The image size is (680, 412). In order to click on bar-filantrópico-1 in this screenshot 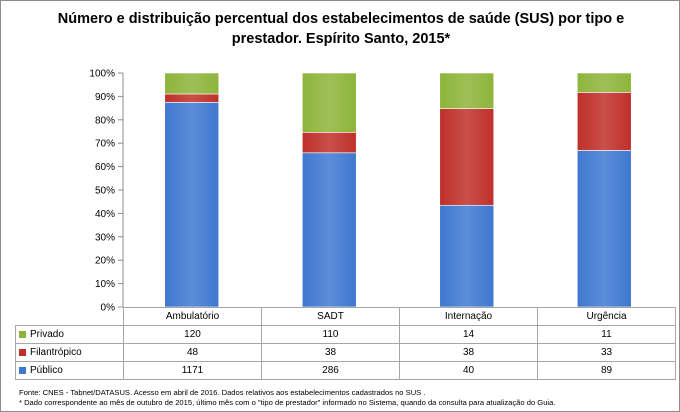, I will do `click(329, 143)`.